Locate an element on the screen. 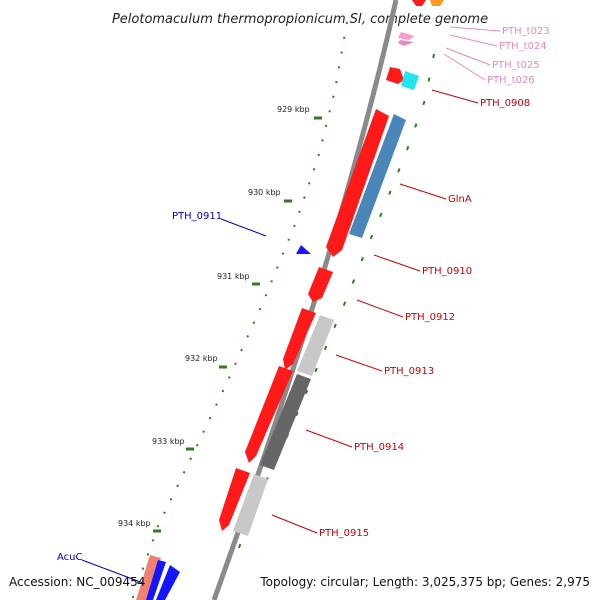  gene-label-pth-t025: PTH_t025 is located at coordinates (516, 65).